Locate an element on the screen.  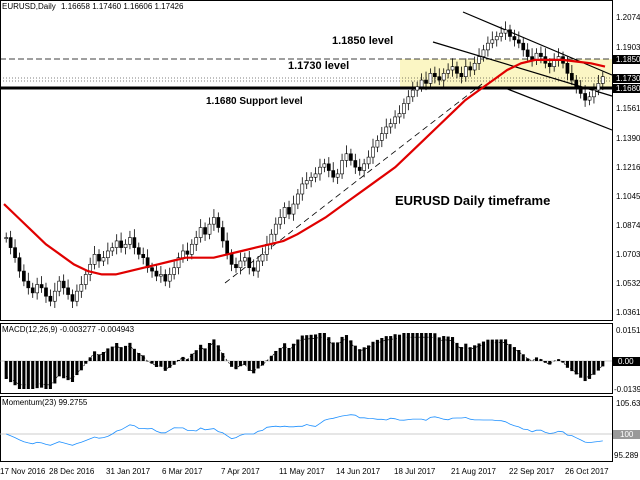
time-tick: 6 Mar 2017 is located at coordinates (182, 471).